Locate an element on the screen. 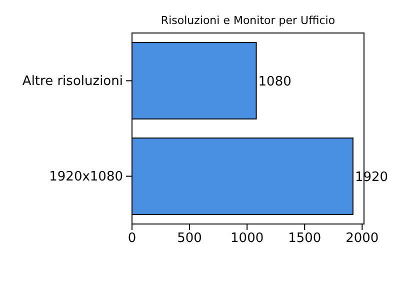 This screenshot has height=300, width=400. x-tick-label: 500 is located at coordinates (189, 238).